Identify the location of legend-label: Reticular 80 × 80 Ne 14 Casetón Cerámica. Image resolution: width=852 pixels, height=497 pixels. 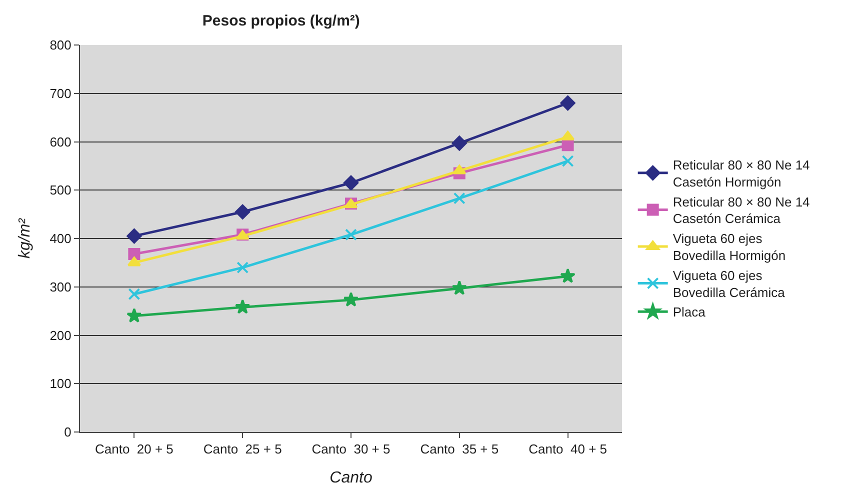
(741, 210).